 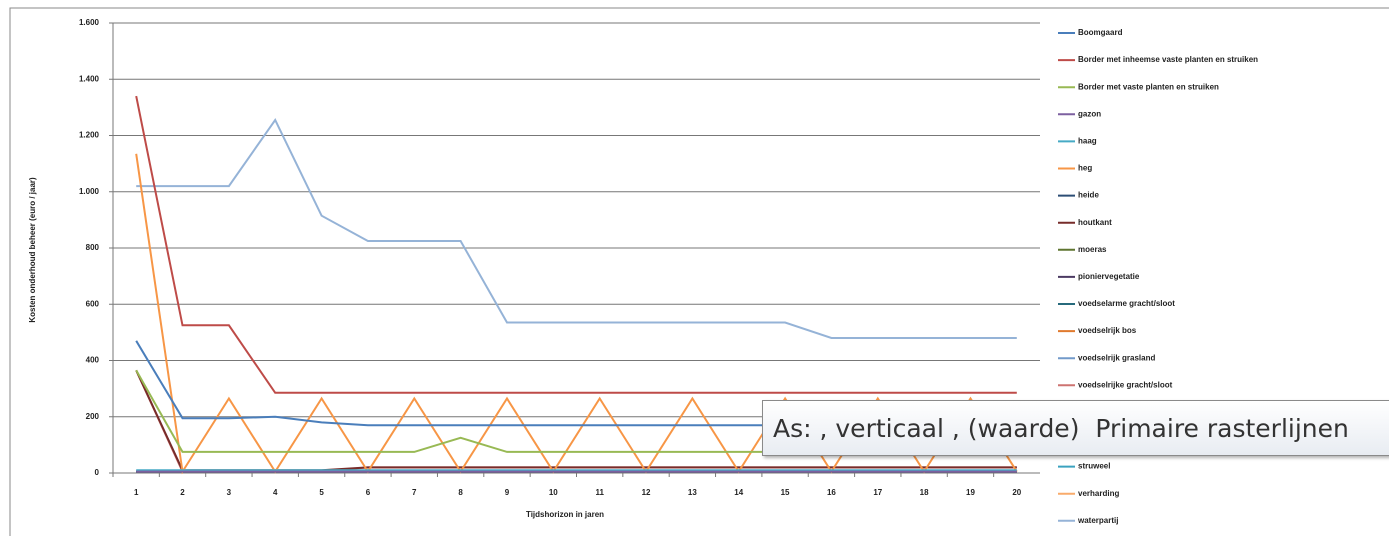 What do you see at coordinates (1092, 249) in the screenshot?
I see `legend-label: moeras` at bounding box center [1092, 249].